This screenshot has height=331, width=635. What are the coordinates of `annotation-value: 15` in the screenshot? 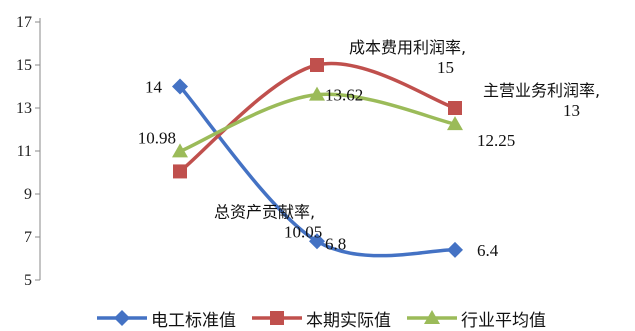 It's located at (445, 67).